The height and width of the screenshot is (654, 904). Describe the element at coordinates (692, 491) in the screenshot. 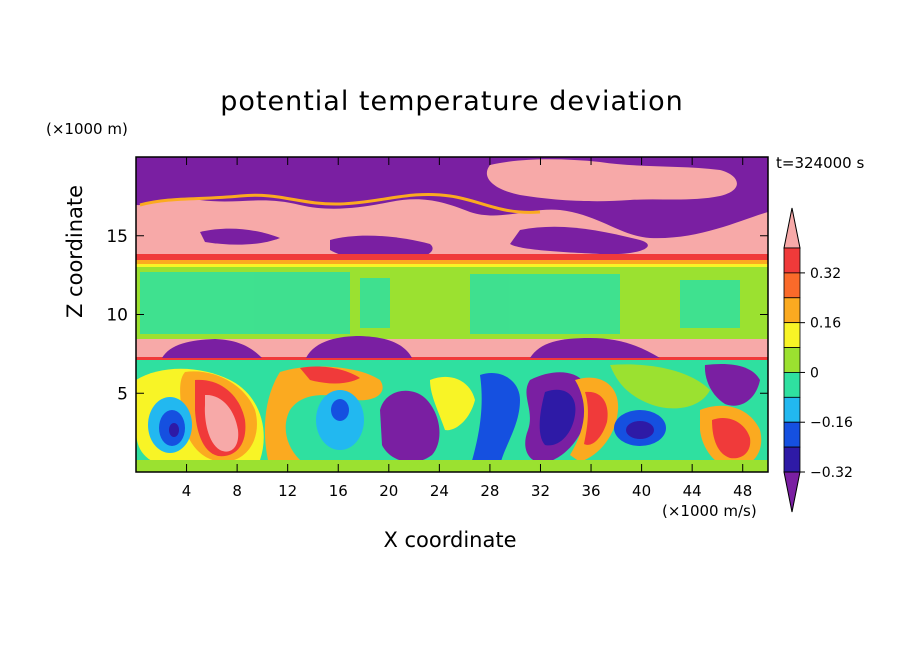

I see `x-tick-label: 44` at that location.